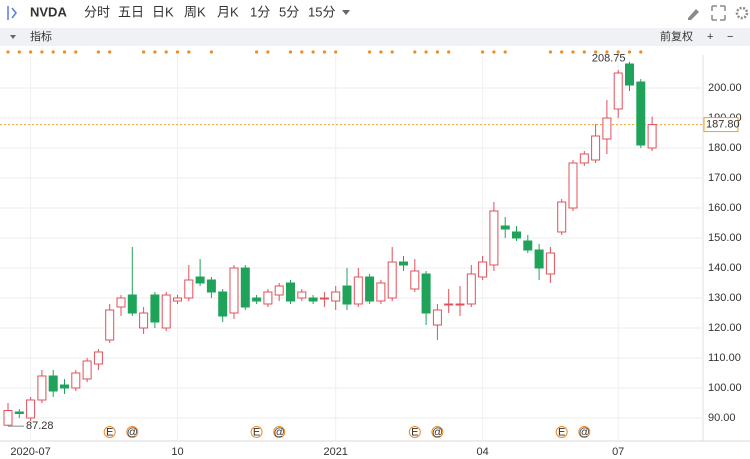 This screenshot has width=750, height=459. I want to click on zoom-in: +, so click(710, 37).